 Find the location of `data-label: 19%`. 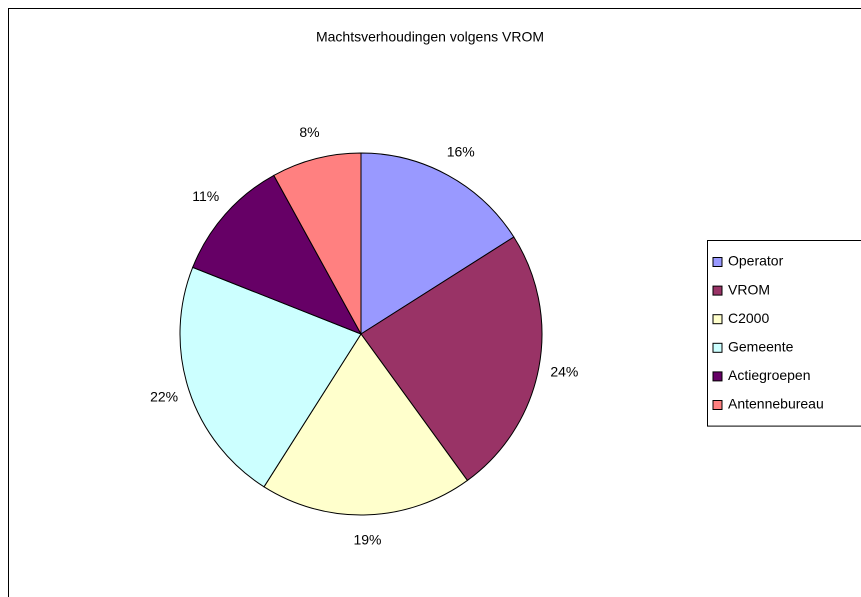

data-label: 19% is located at coordinates (367, 540).